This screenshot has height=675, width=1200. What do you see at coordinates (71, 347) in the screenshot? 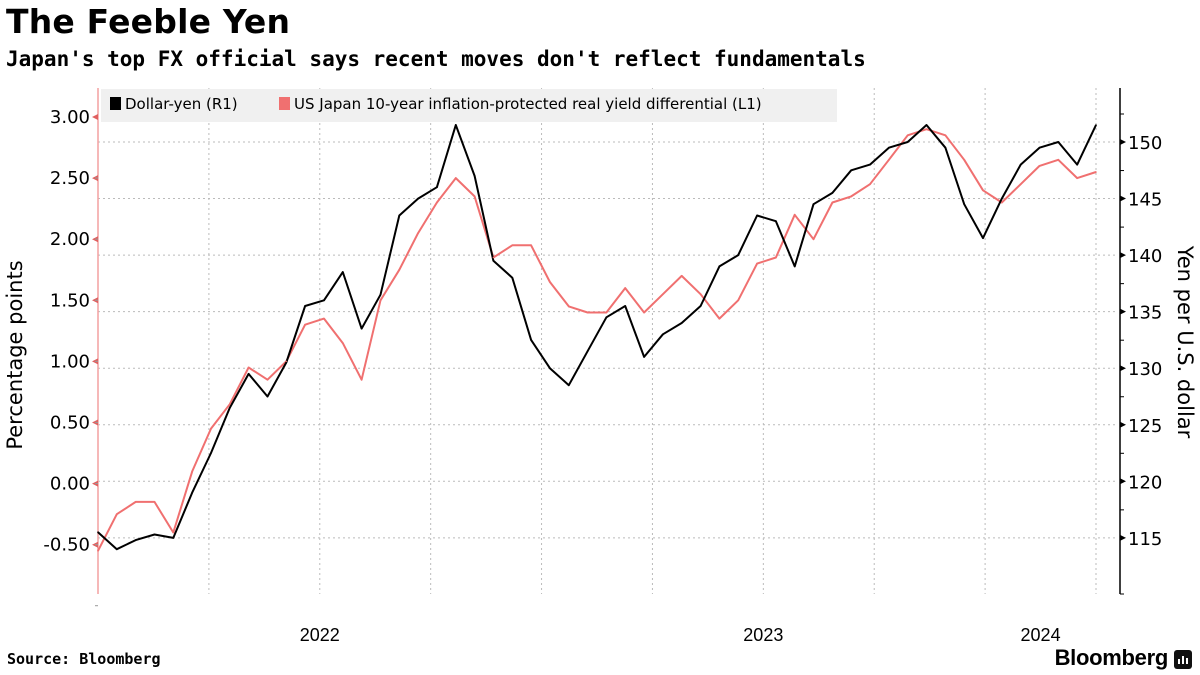
I see `left-axis: -0.50 0.00 0.50 1.00 1.50 2.00 2.50 3.00` at bounding box center [71, 347].